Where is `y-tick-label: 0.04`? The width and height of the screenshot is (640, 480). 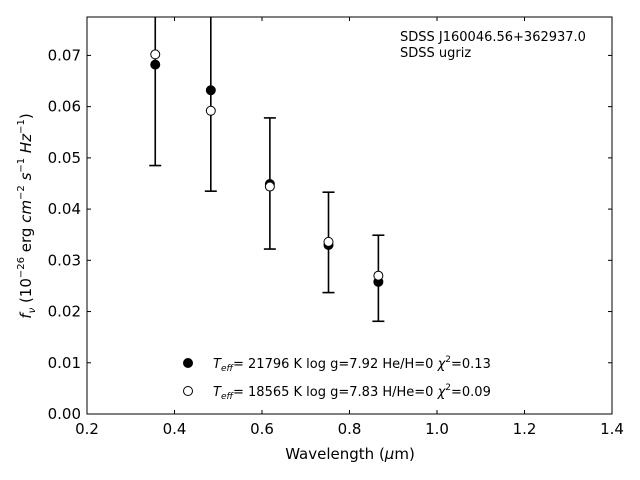
y-tick-label: 0.04 is located at coordinates (64, 209).